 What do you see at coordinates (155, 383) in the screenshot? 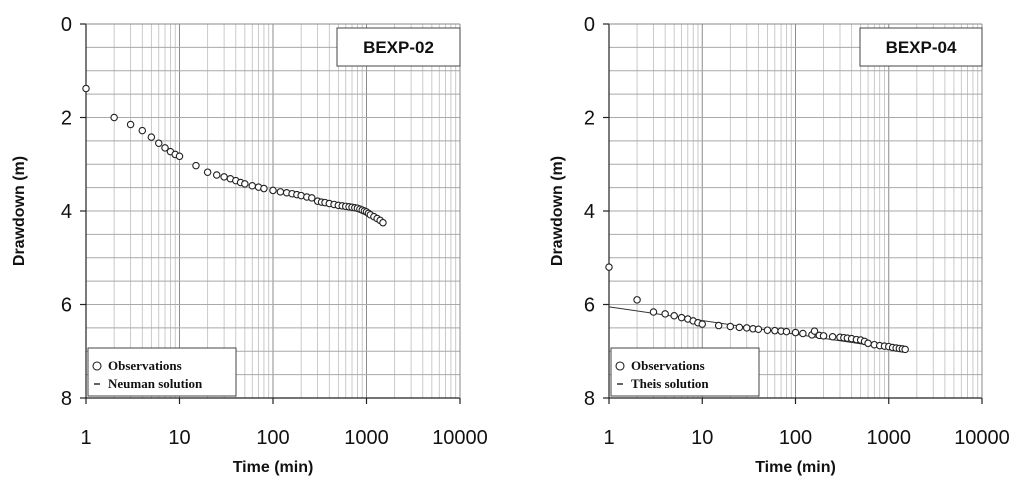
I see `legend-label-solution: Neuman solution` at bounding box center [155, 383].